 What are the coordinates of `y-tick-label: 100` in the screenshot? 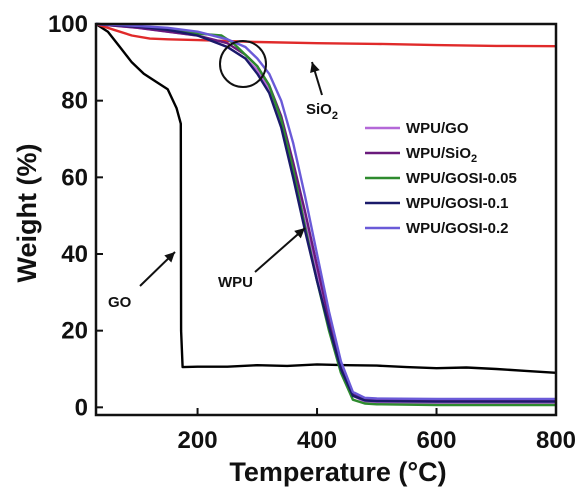 It's located at (68, 24).